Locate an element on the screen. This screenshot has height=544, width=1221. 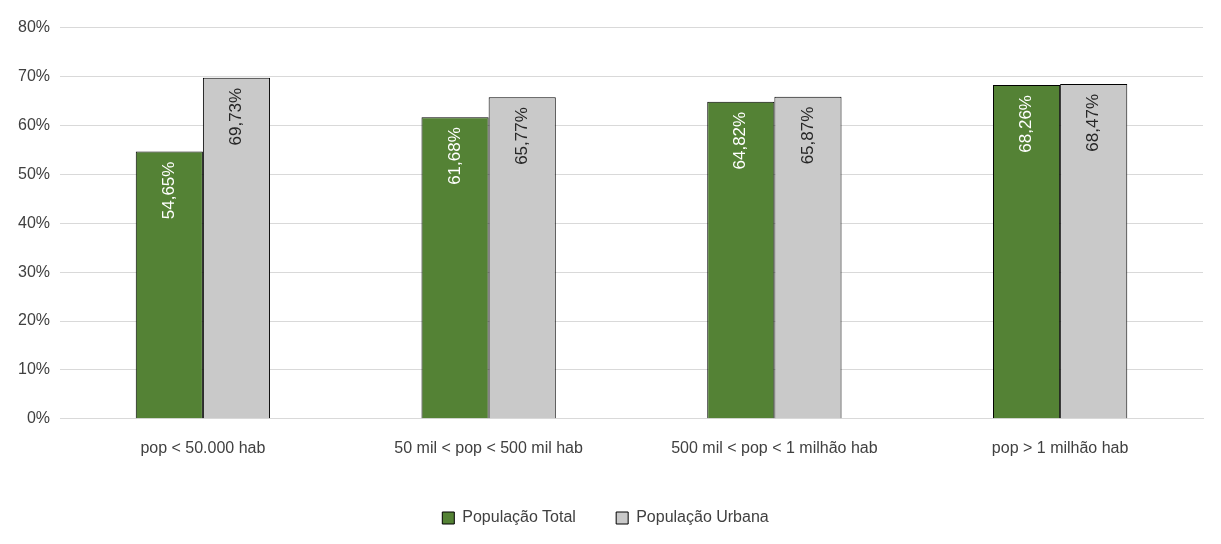
y-tick-label: 10% is located at coordinates (34, 369).